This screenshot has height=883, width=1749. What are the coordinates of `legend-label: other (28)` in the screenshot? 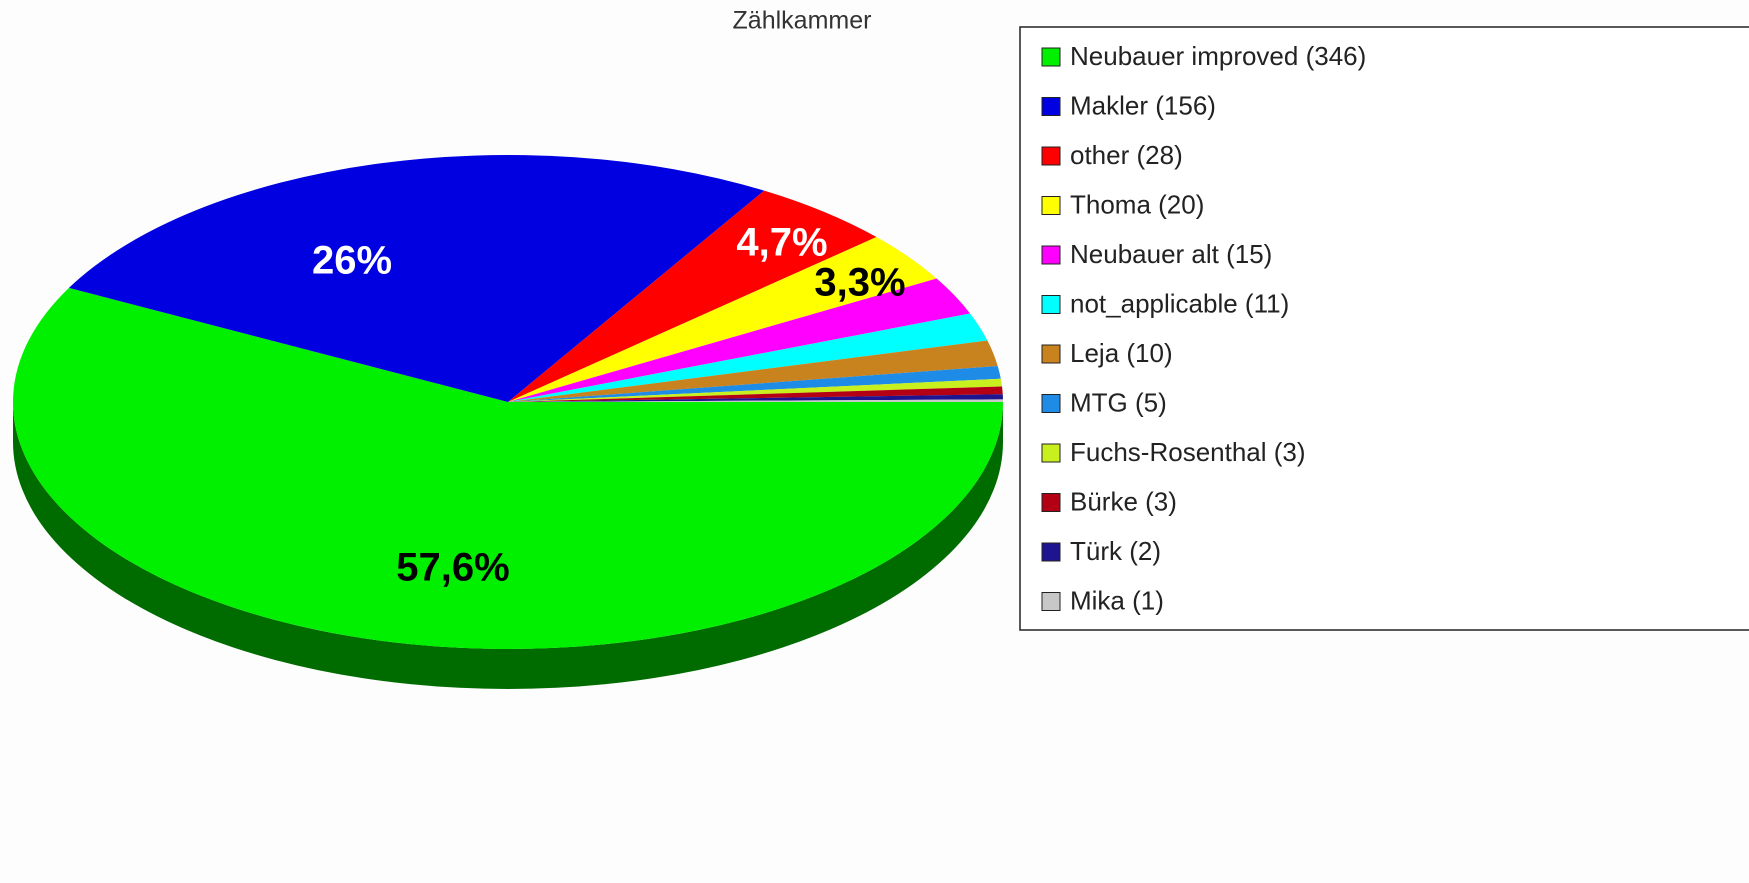 It's located at (1126, 155).